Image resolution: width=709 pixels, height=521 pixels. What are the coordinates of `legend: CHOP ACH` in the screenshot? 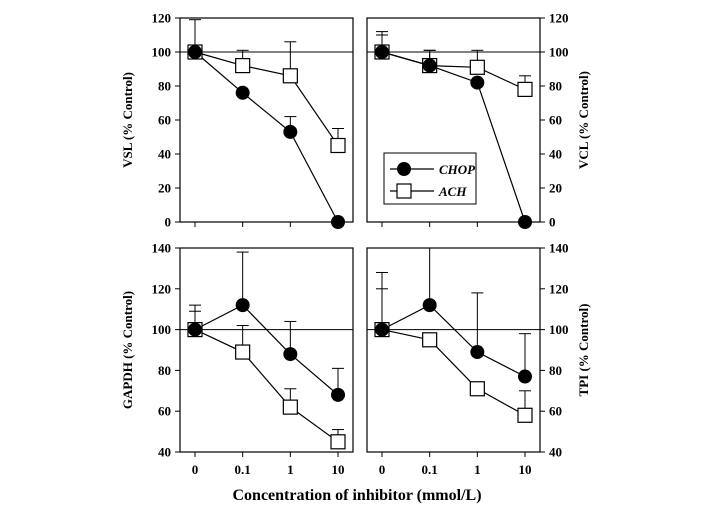 It's located at (430, 178).